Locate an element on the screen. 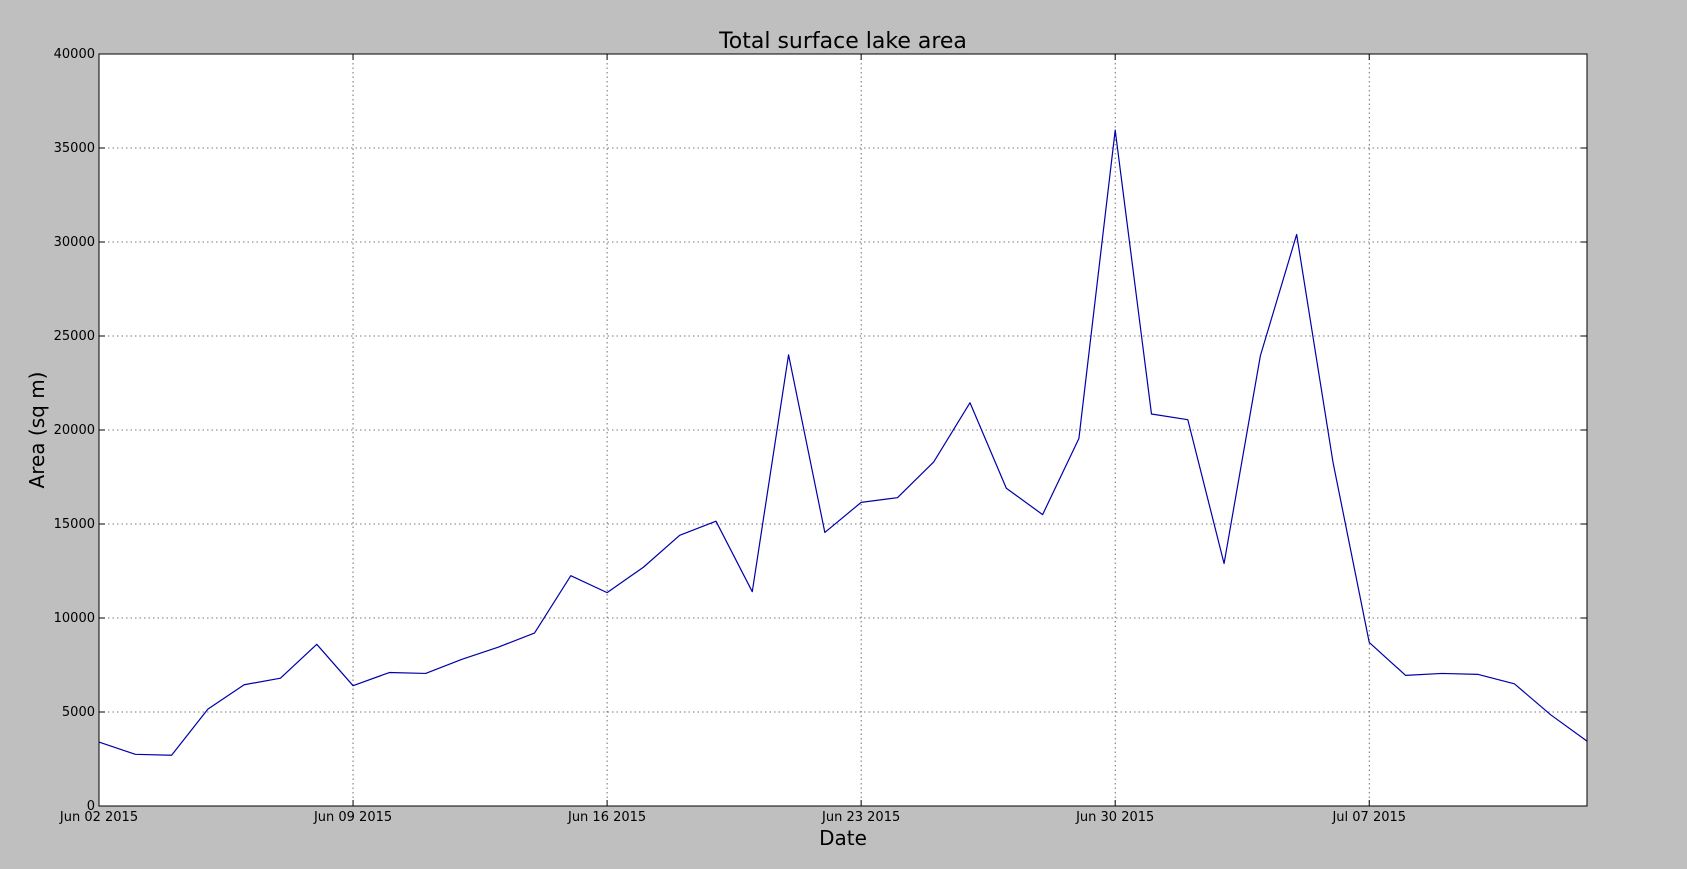 This screenshot has height=869, width=1687. y-tick-label: 40000 is located at coordinates (74, 54).